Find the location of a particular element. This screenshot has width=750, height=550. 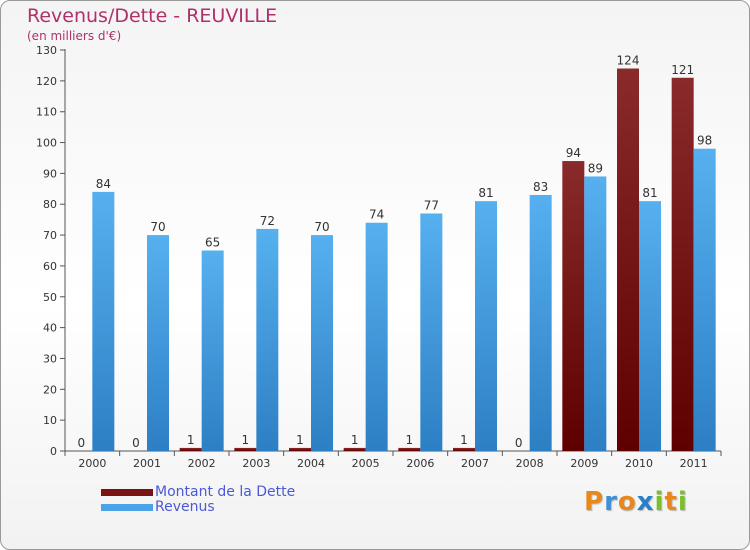

data-label-dette: 94 is located at coordinates (573, 153).